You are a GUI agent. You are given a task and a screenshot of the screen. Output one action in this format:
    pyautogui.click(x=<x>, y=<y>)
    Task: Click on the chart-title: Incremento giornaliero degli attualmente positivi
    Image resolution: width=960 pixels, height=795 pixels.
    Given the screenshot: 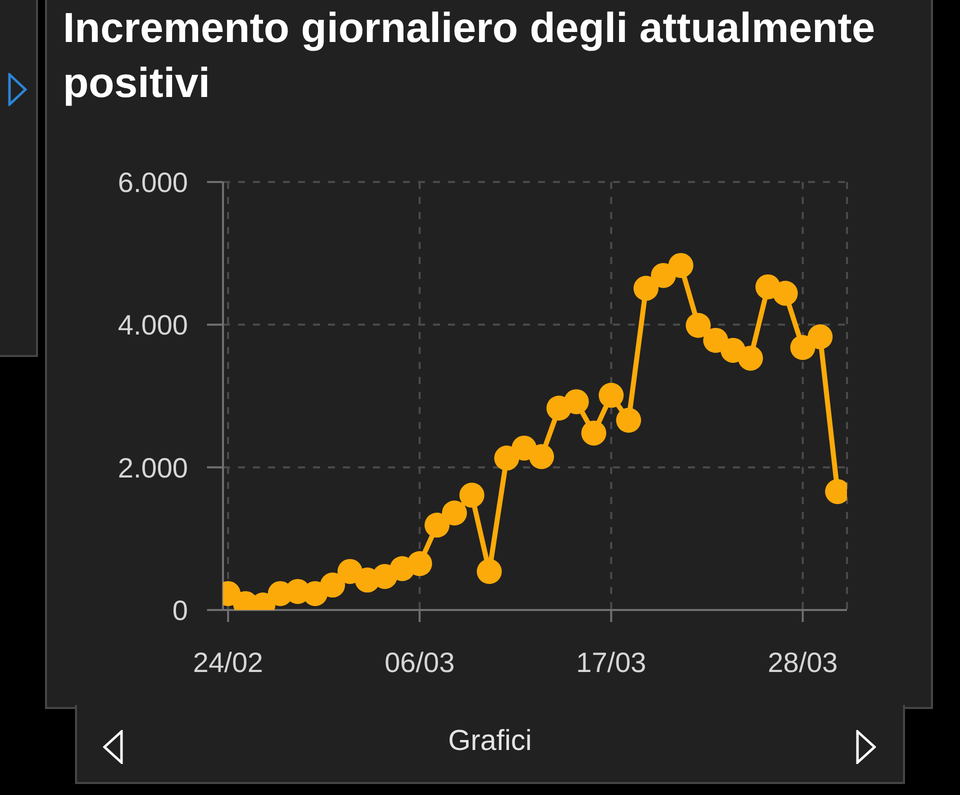 What is the action you would take?
    pyautogui.click(x=469, y=55)
    